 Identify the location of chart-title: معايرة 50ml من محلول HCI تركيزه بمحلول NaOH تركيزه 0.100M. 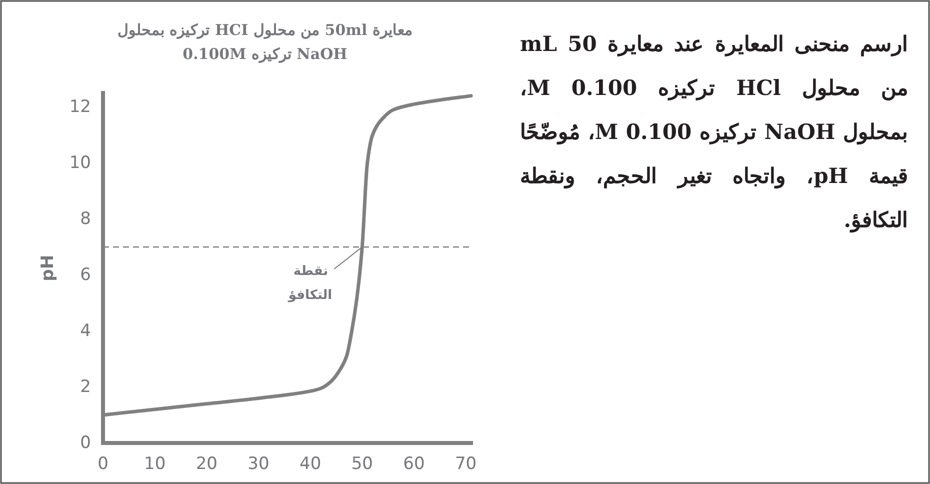
(265, 42).